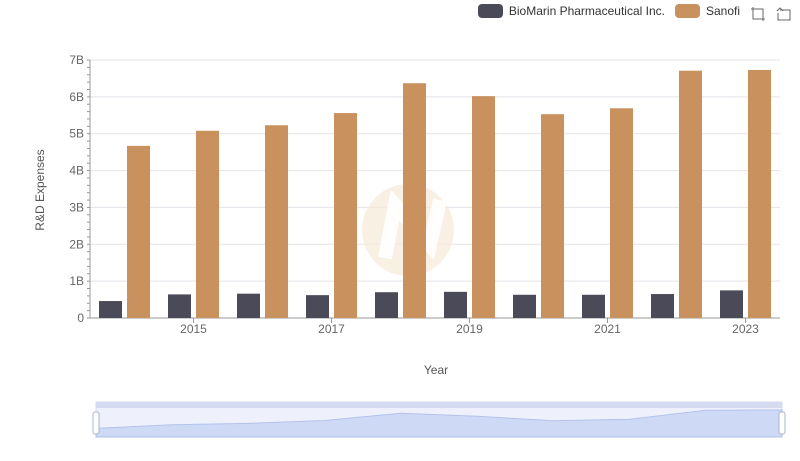  I want to click on bar-biomarin-2017, so click(317, 306).